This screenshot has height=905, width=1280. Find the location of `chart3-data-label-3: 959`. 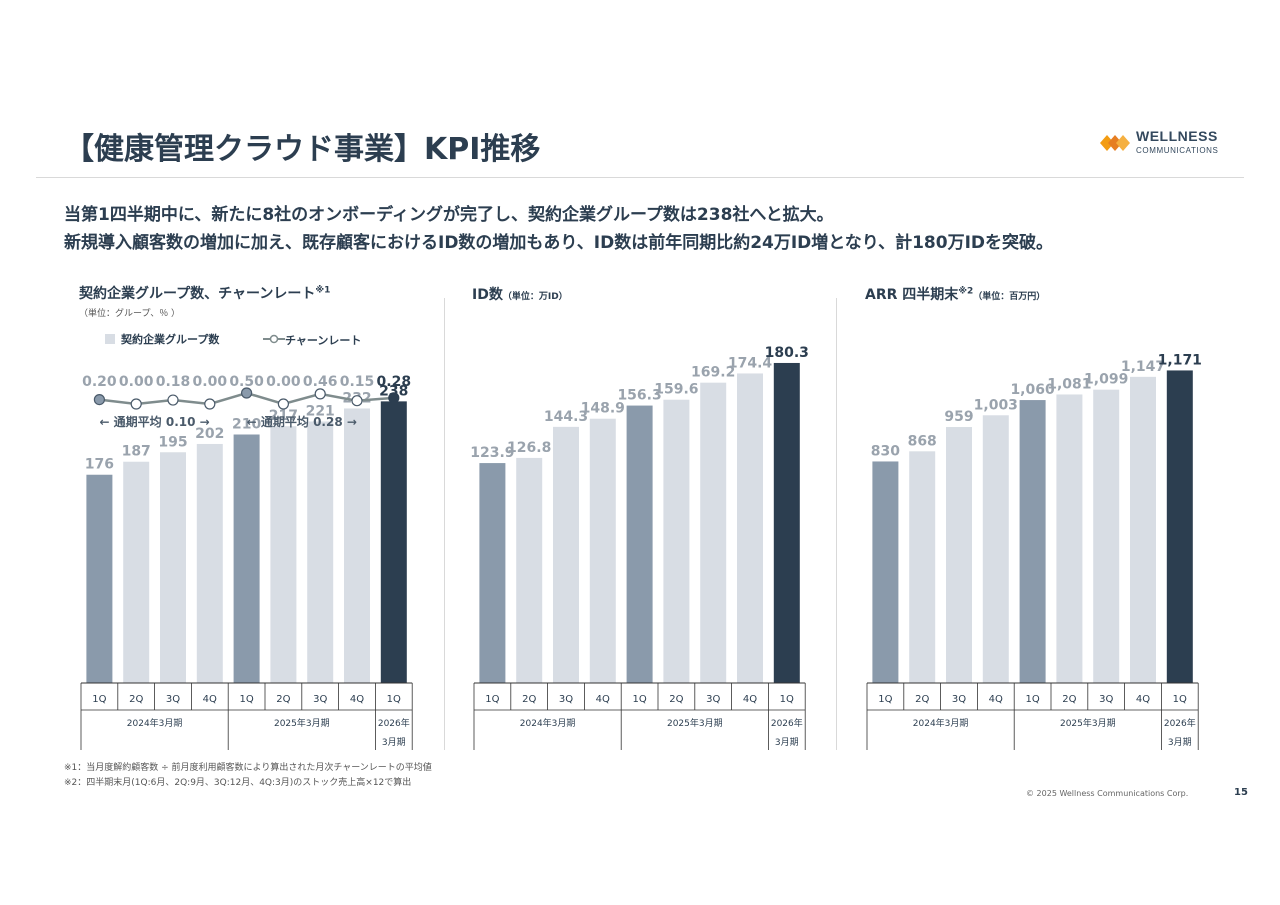

chart3-data-label-3: 959 is located at coordinates (958, 417).